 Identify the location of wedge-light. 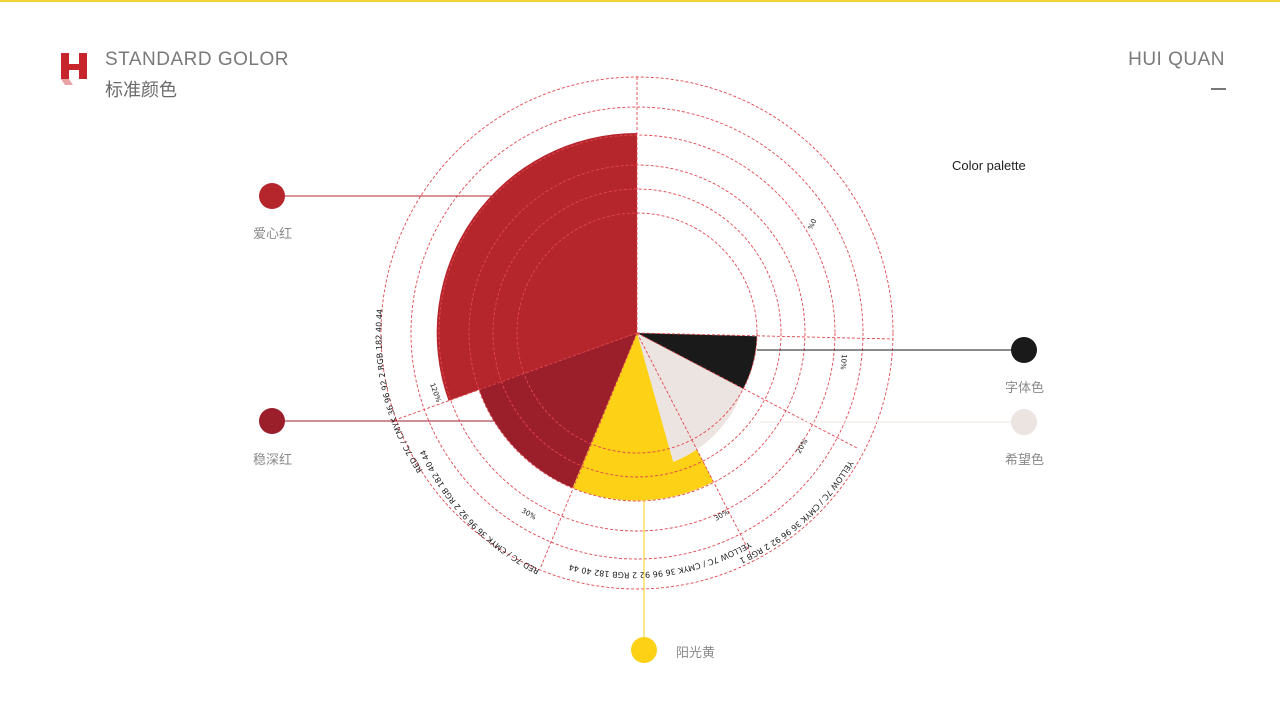
(690, 397).